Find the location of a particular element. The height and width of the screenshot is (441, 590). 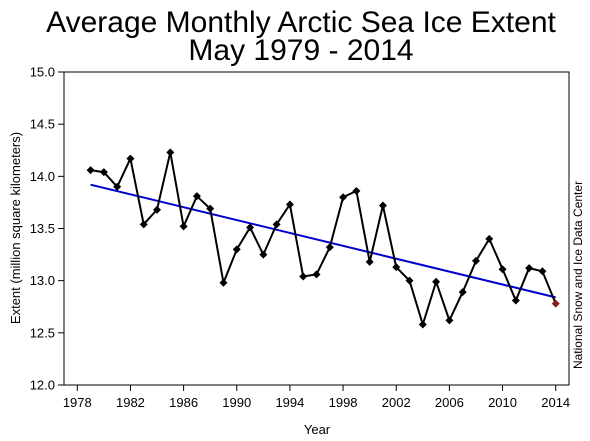

y-tick-label: 14.5 is located at coordinates (42, 124).